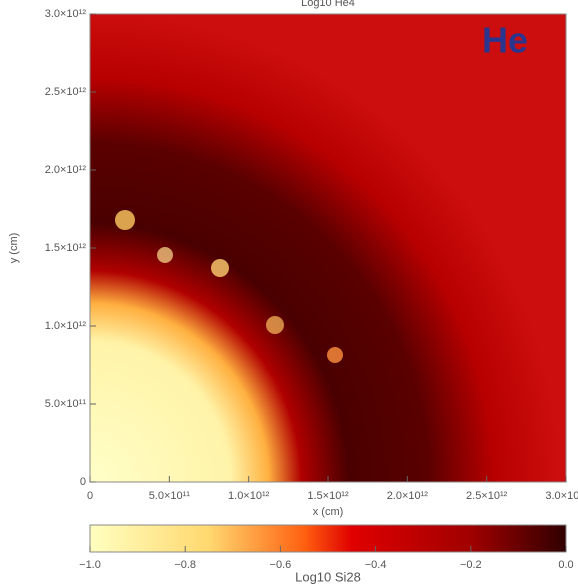 Image resolution: width=578 pixels, height=588 pixels. What do you see at coordinates (185, 565) in the screenshot?
I see `colorbar-tick-label: −0.8` at bounding box center [185, 565].